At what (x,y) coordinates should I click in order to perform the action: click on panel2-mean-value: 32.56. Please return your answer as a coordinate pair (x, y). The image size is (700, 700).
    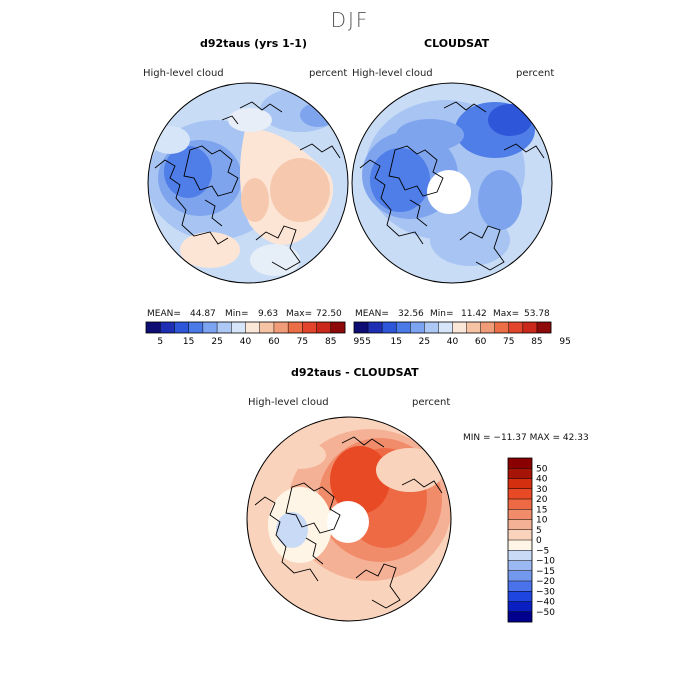
    Looking at the image, I should click on (411, 314).